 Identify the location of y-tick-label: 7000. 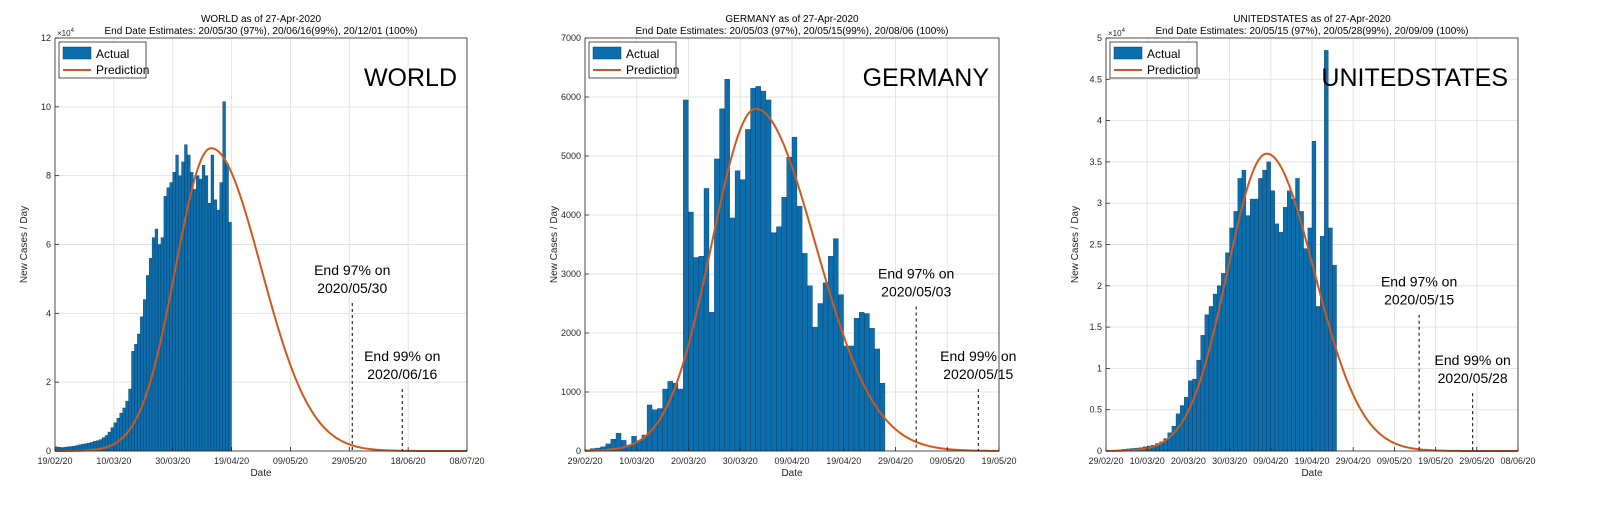
(571, 38).